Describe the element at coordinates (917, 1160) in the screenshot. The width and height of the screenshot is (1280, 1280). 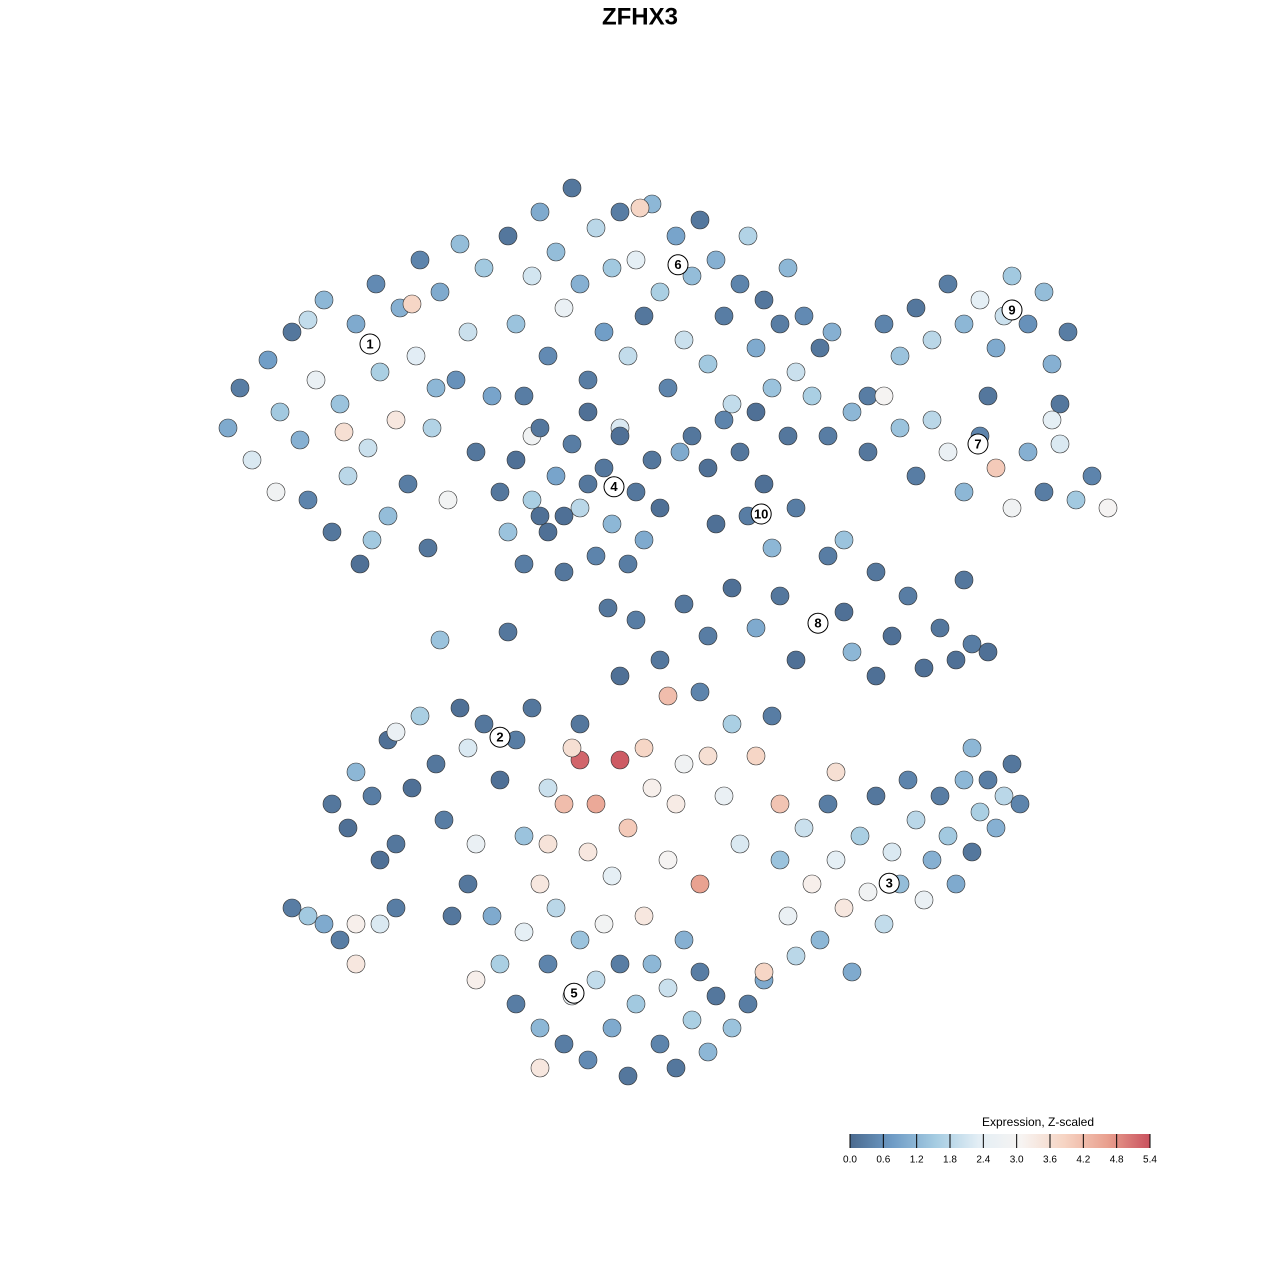
I see `colorbar-tick-label: 1.2` at that location.